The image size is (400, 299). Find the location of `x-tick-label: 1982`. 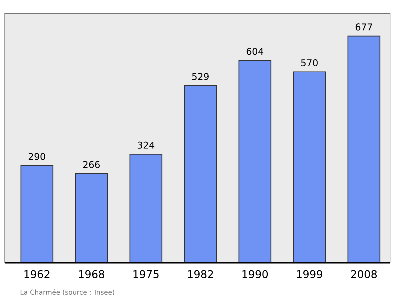

x-tick-label: 1982 is located at coordinates (201, 274).